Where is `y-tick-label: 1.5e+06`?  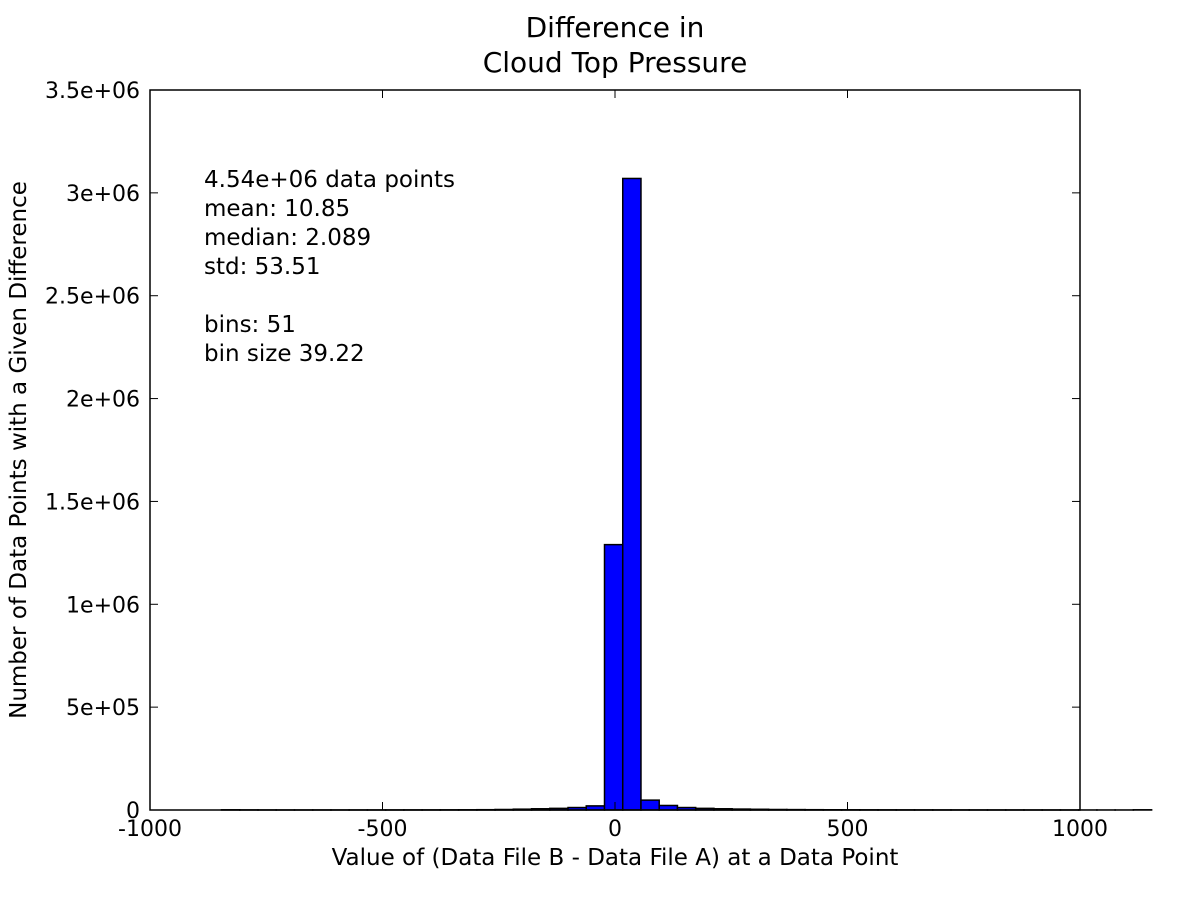
y-tick-label: 1.5e+06 is located at coordinates (92, 502).